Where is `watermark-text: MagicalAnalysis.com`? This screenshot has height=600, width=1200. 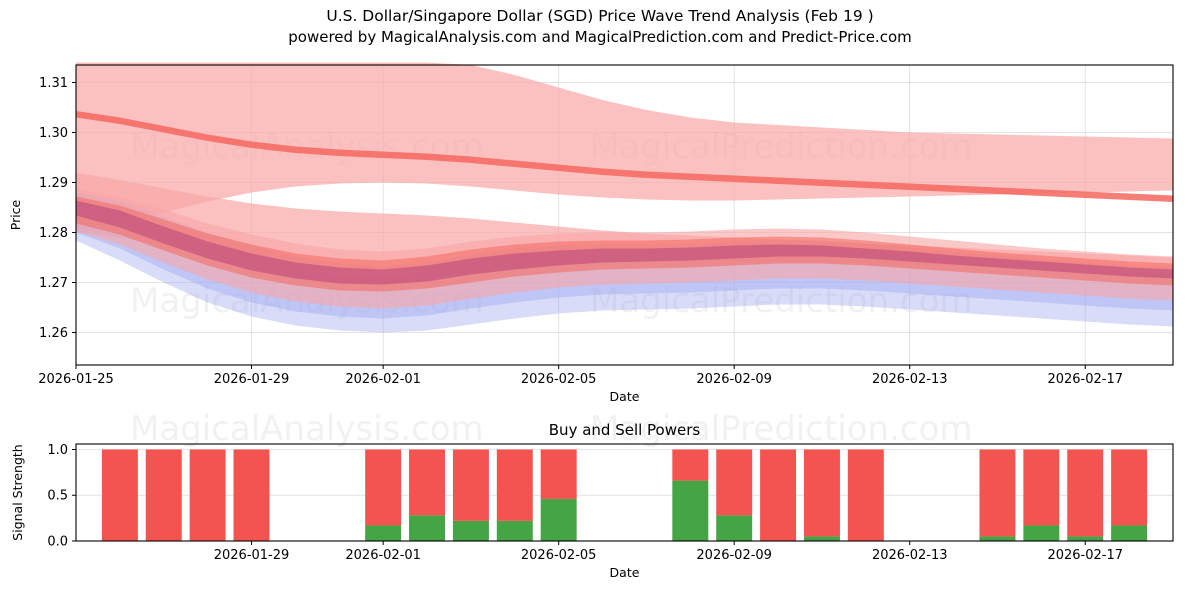
watermark-text: MagicalAnalysis.com is located at coordinates (307, 429).